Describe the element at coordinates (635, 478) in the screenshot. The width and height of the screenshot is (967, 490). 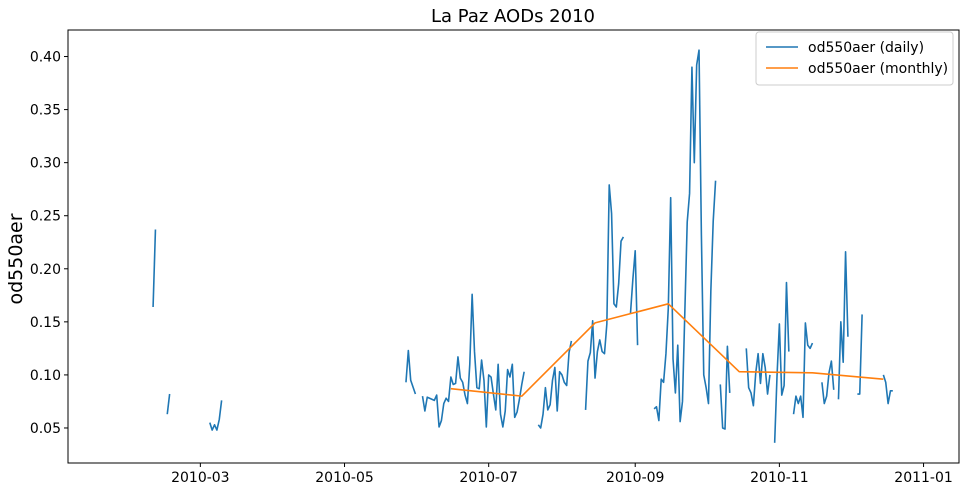
I see `x-tick-label: 2010-09` at that location.